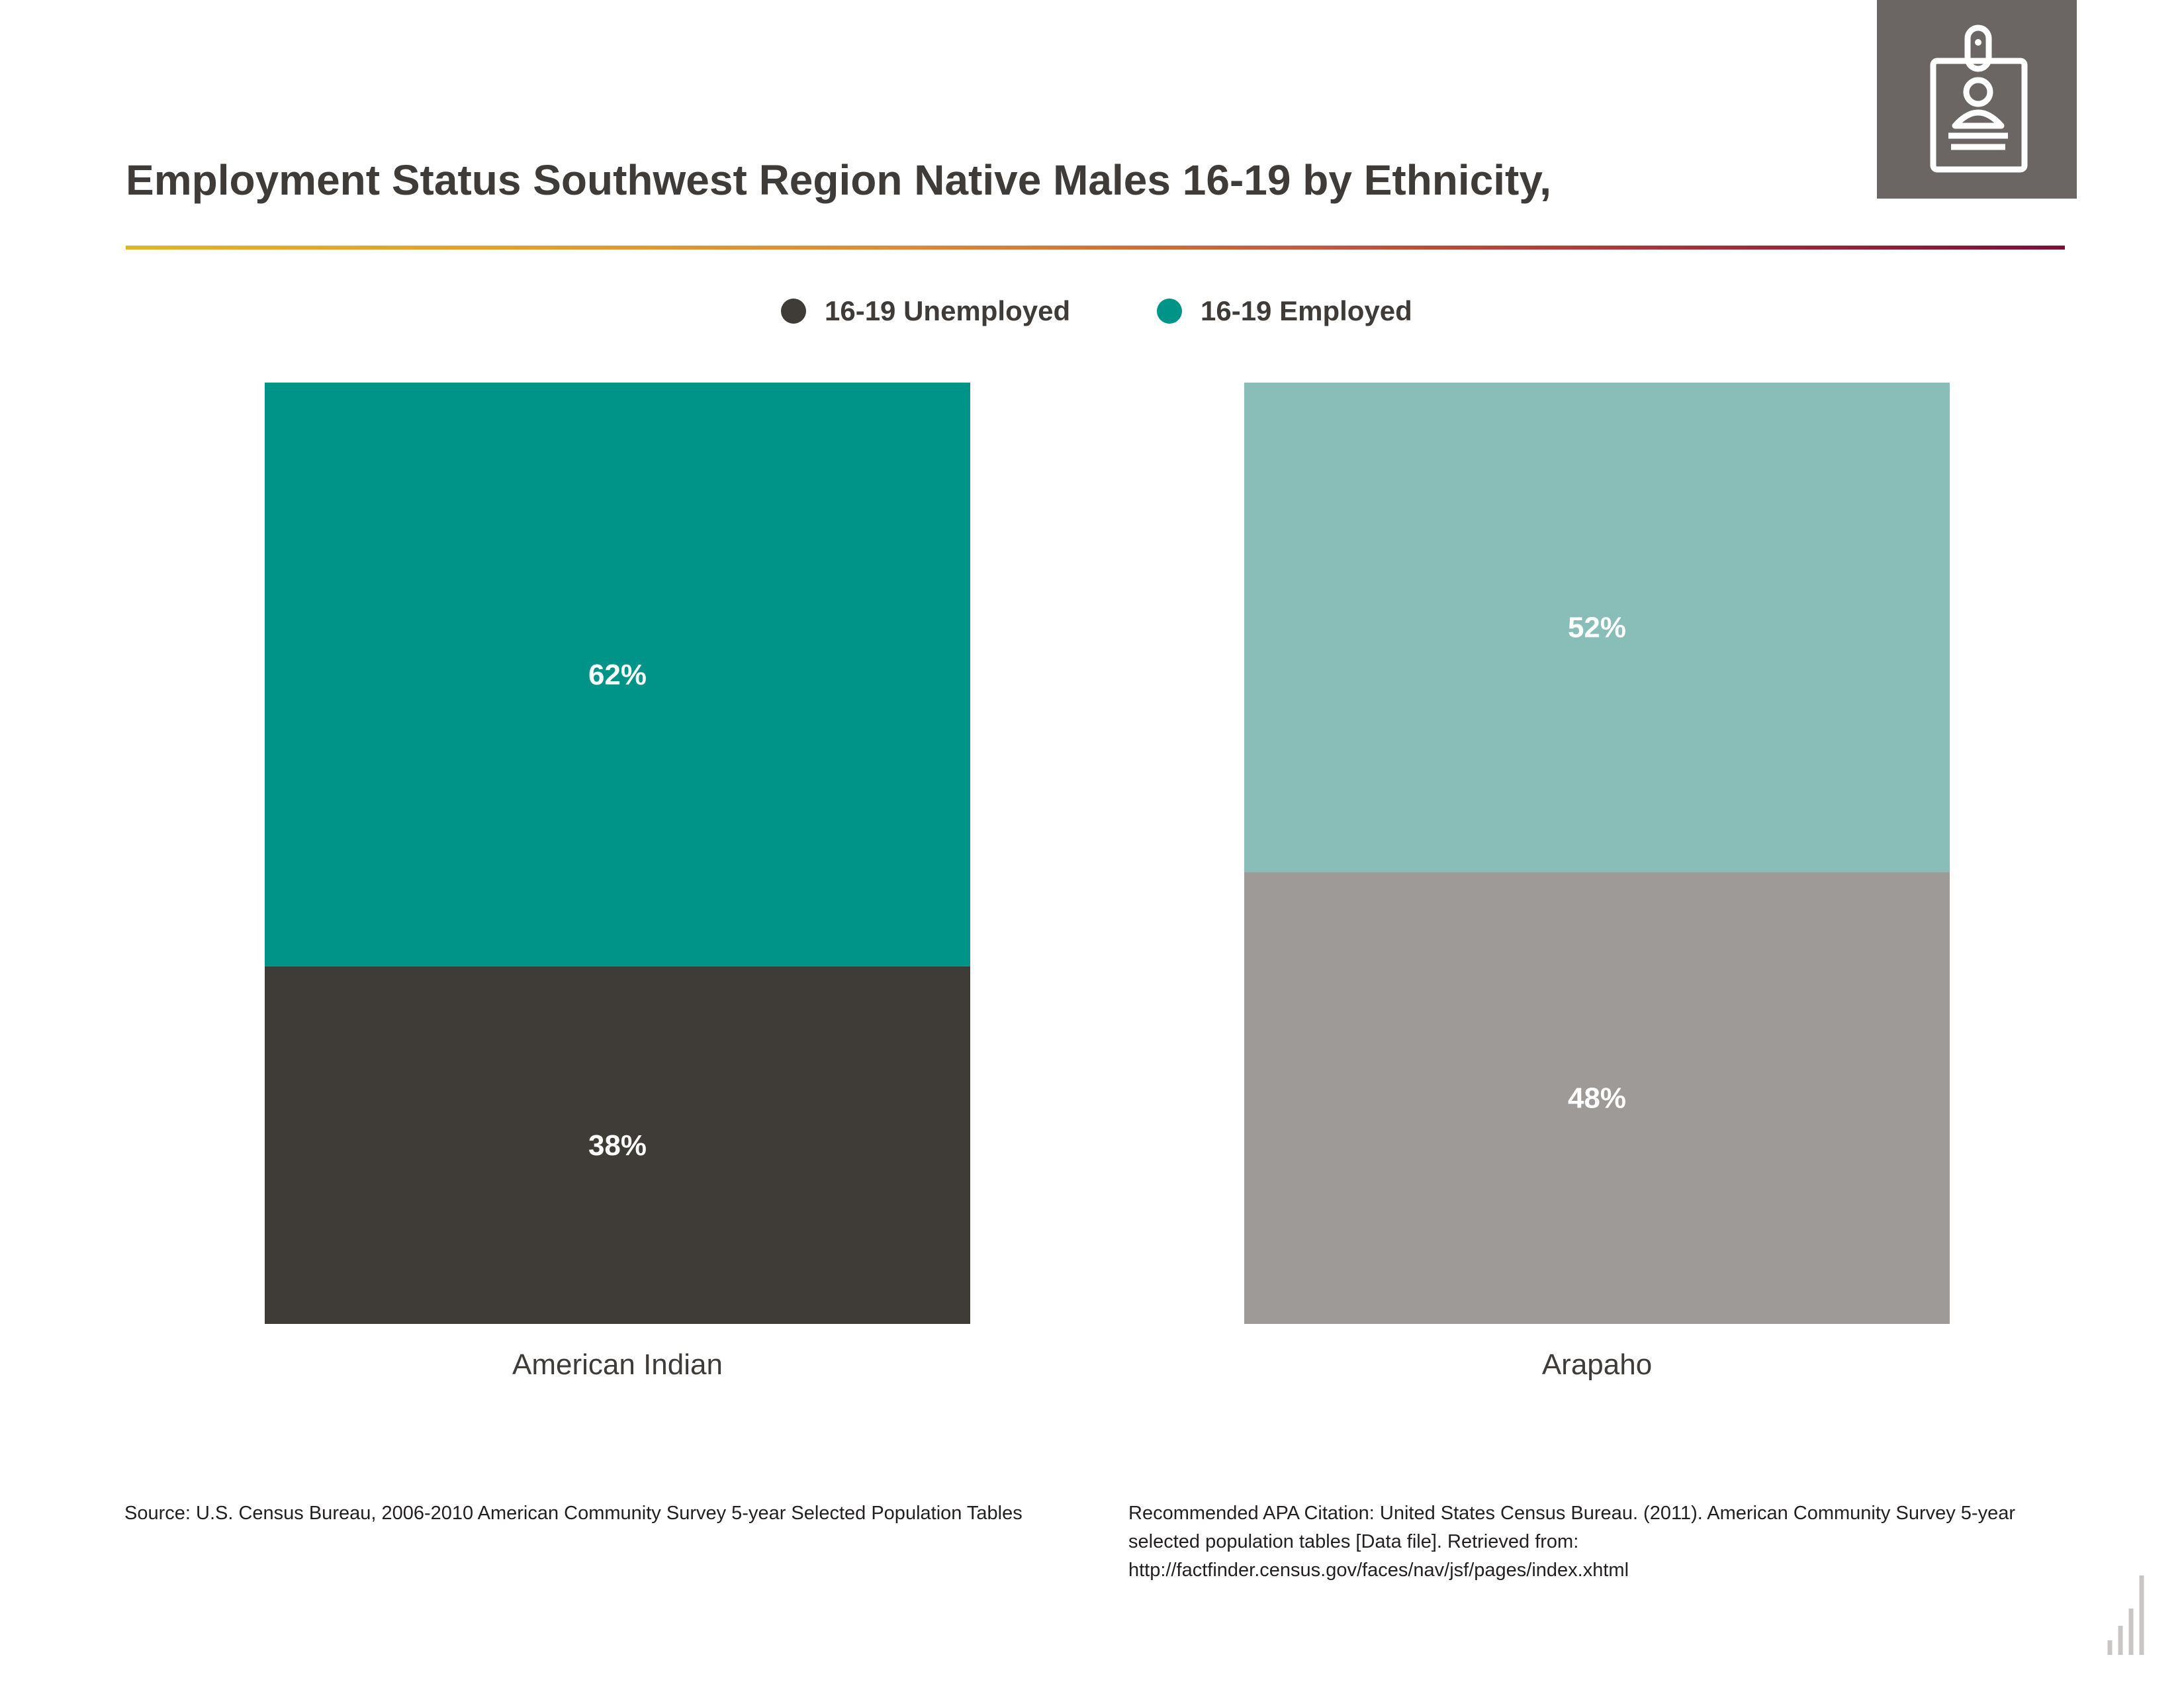 The height and width of the screenshot is (1688, 2184). Describe the element at coordinates (793, 311) in the screenshot. I see `legend-swatch-unemployed` at that location.